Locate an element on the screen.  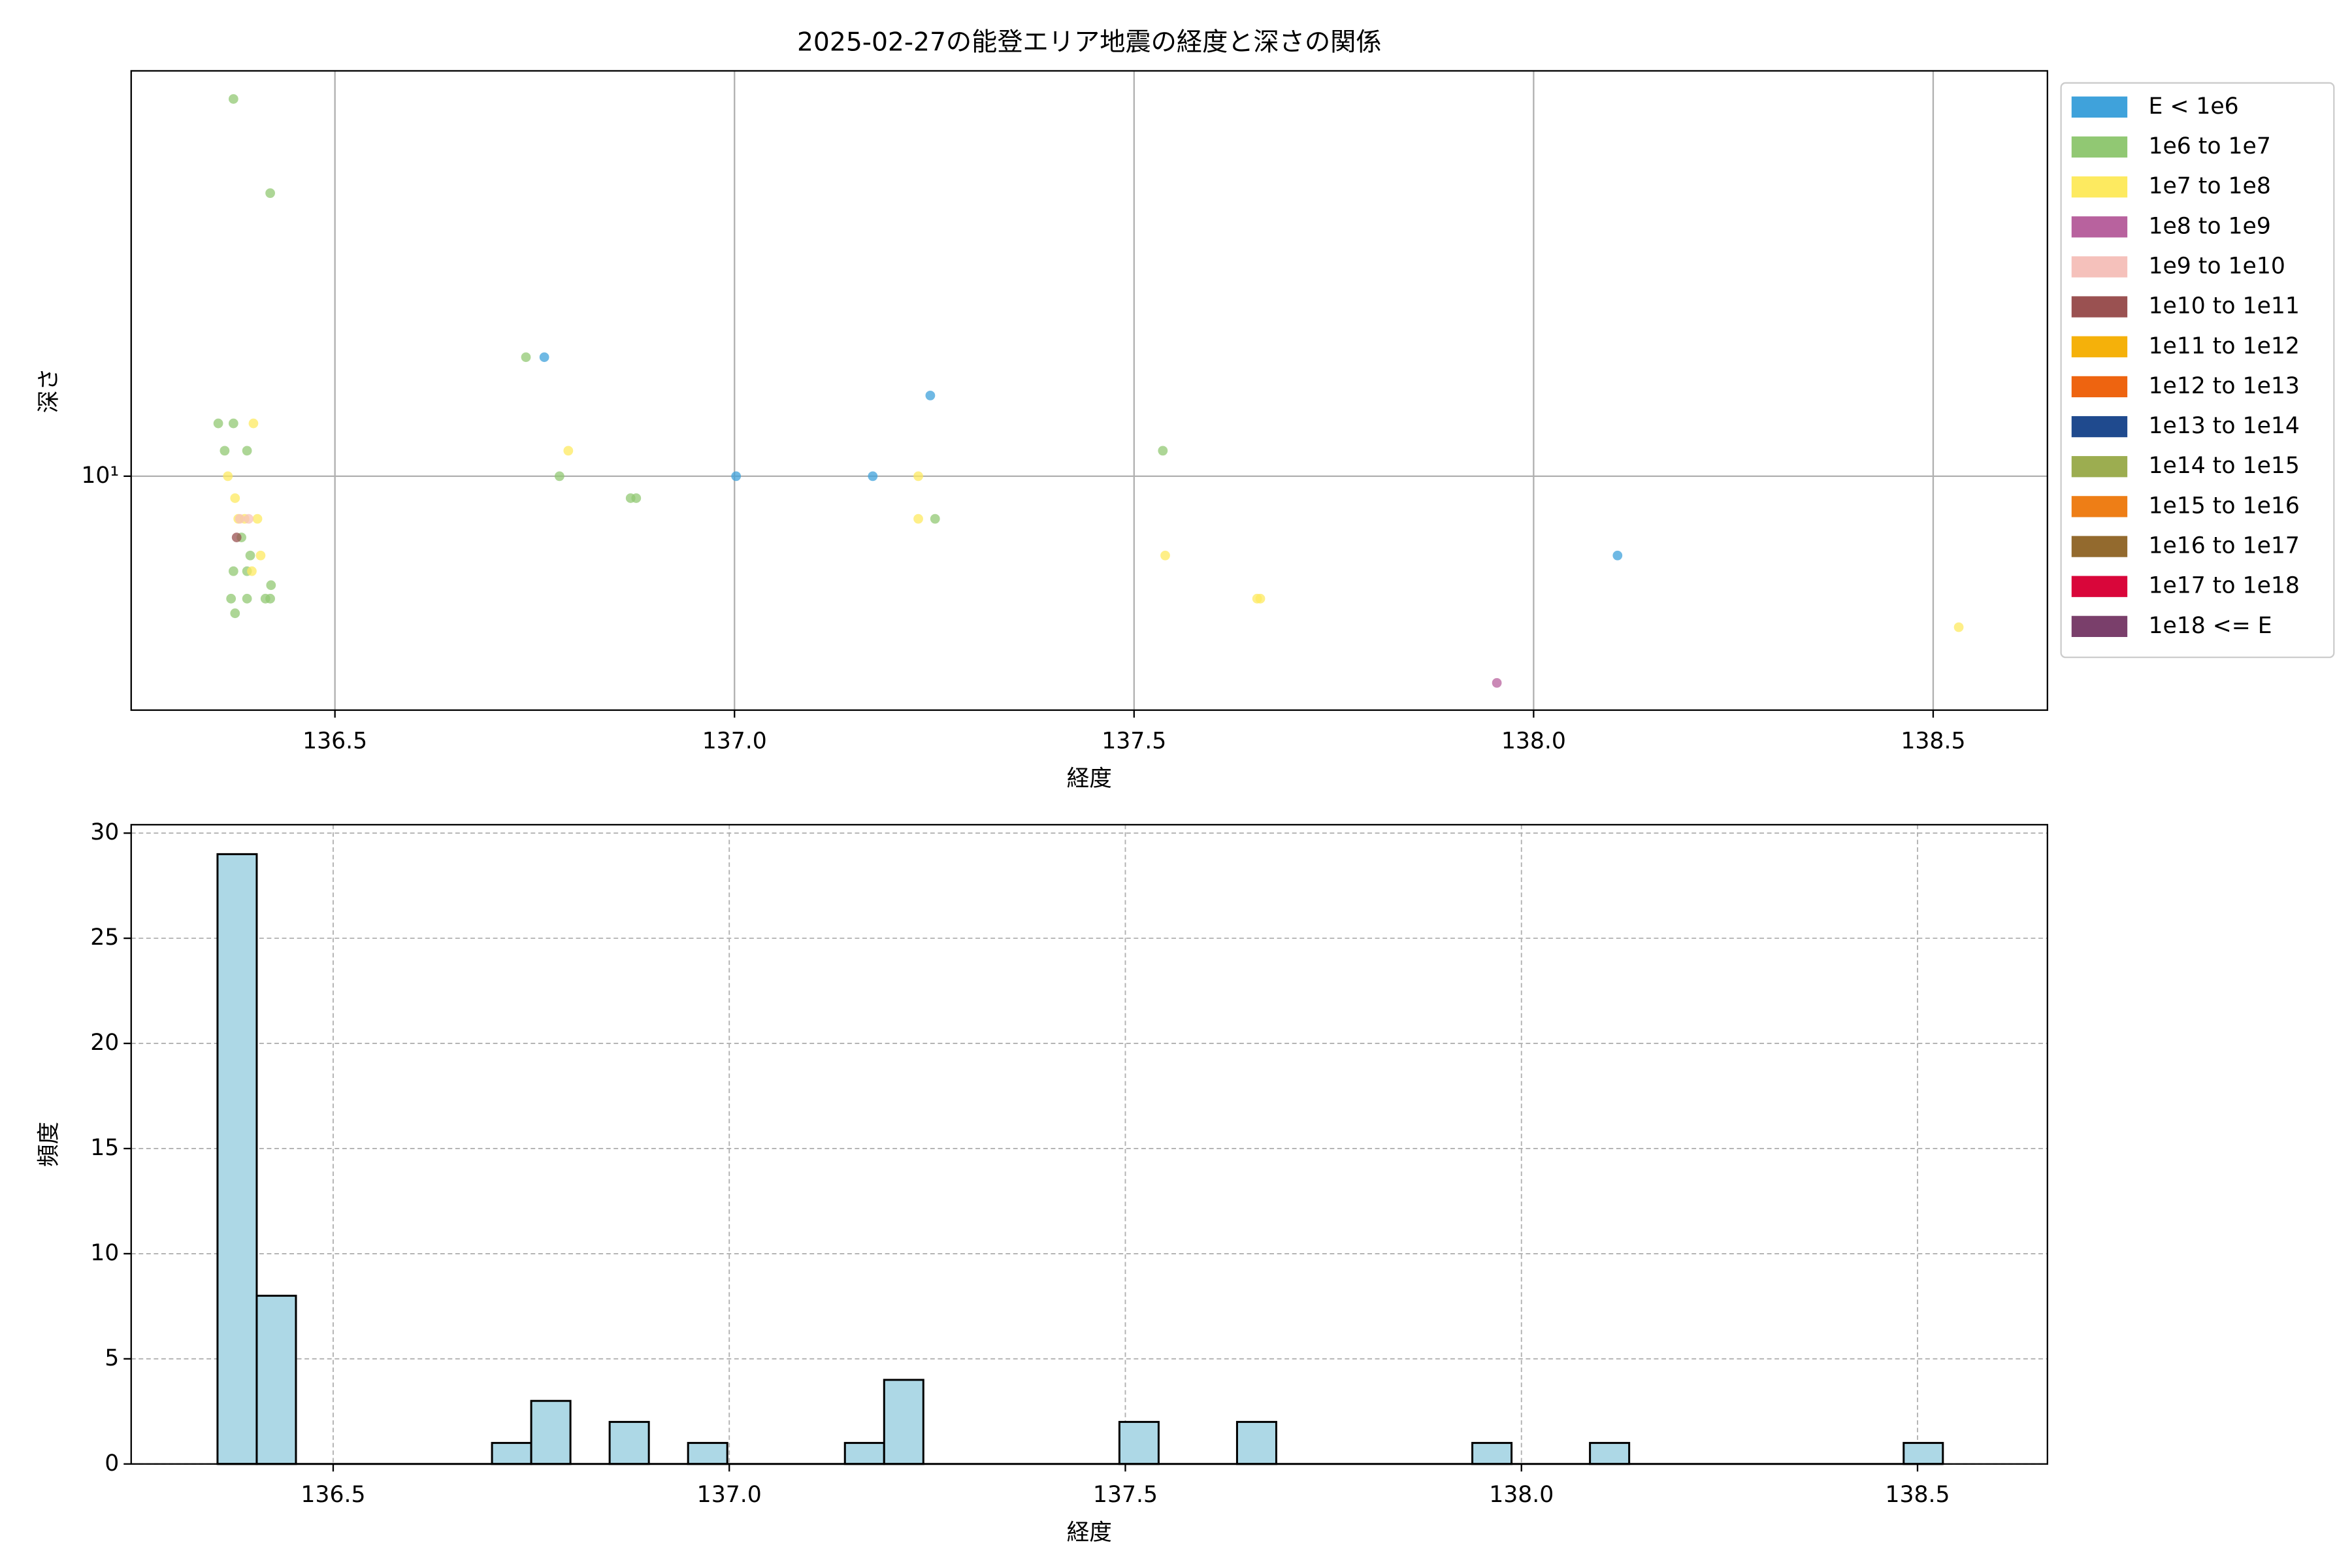
y-tick-label: 10¹ is located at coordinates (100, 476).